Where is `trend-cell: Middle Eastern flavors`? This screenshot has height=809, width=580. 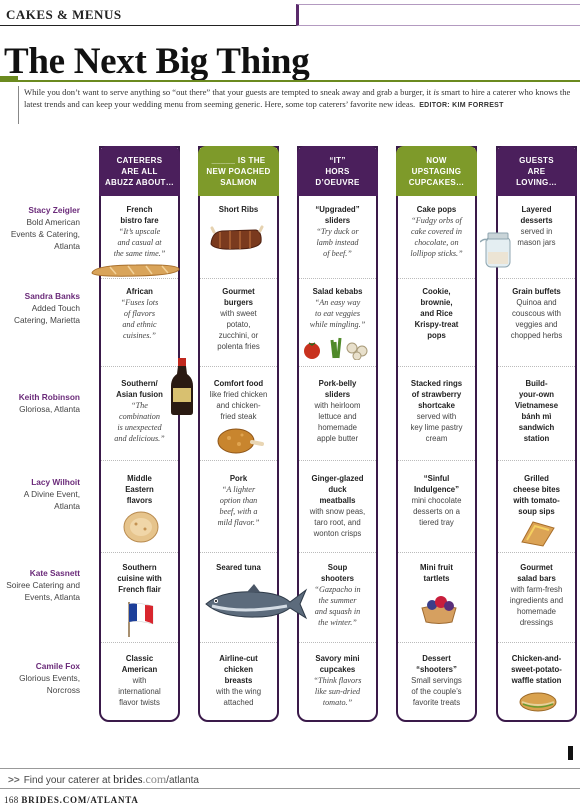
trend-cell: Middle Eastern flavors is located at coordinates (139, 489).